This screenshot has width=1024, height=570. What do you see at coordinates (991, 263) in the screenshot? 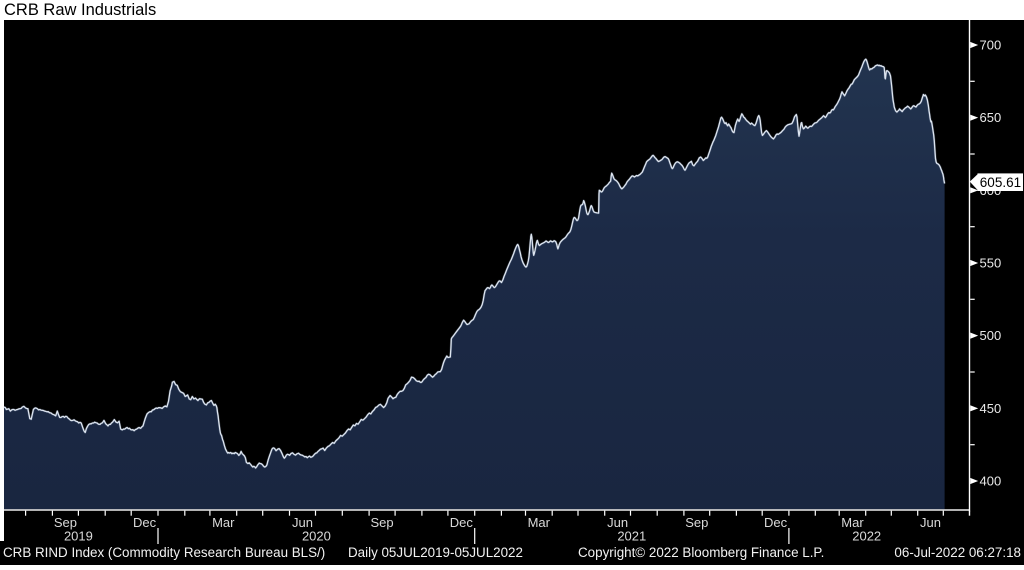
I see `svg-text: 550` at bounding box center [991, 263].